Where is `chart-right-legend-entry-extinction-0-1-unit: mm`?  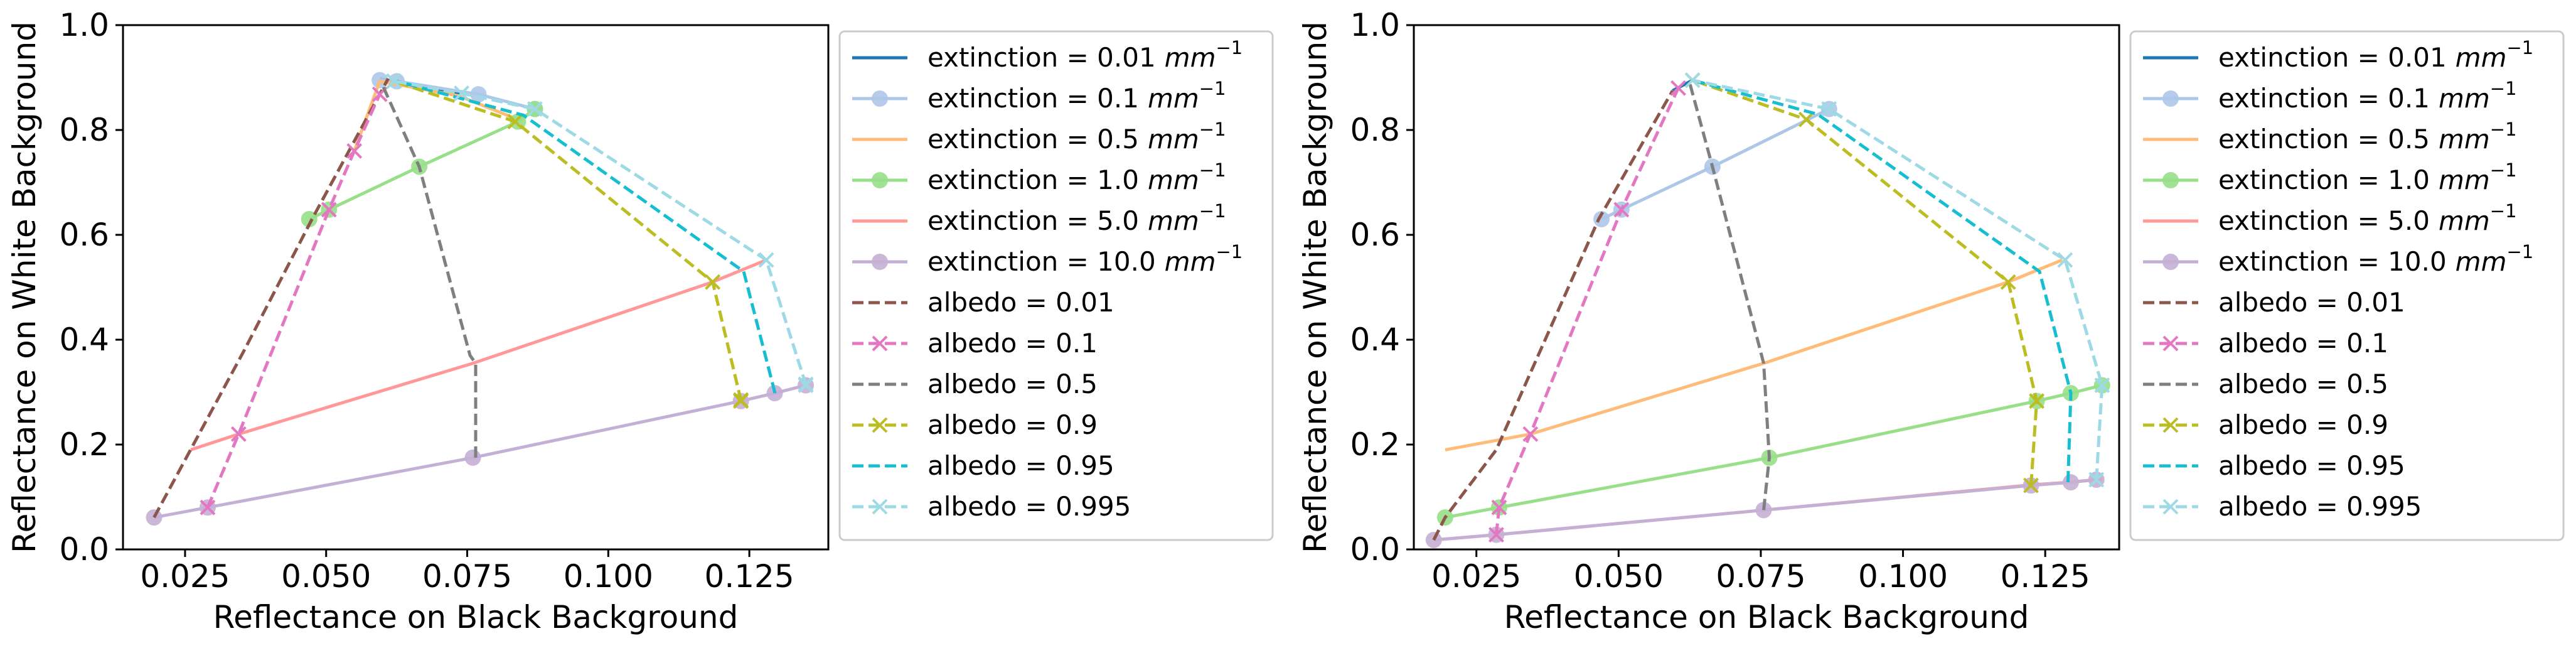
chart-right-legend-entry-extinction-0-1-unit: mm is located at coordinates (2464, 99).